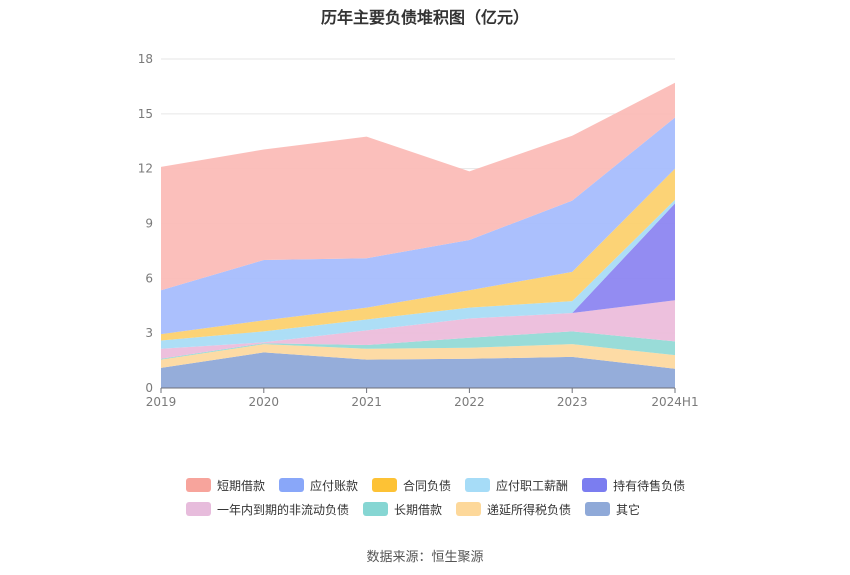  I want to click on legend-label: 长期借款, so click(418, 509).